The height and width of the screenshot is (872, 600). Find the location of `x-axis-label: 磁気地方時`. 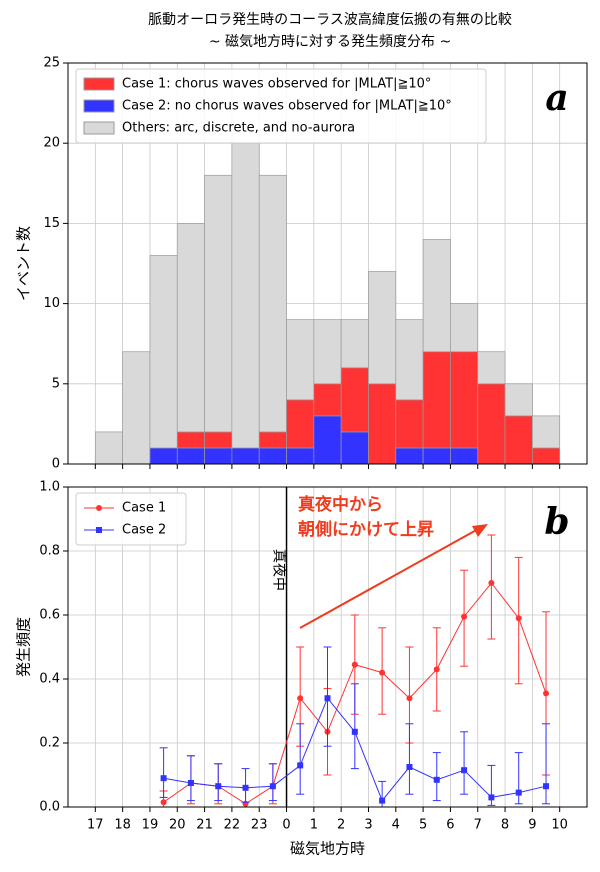

x-axis-label: 磁気地方時 is located at coordinates (327, 849).